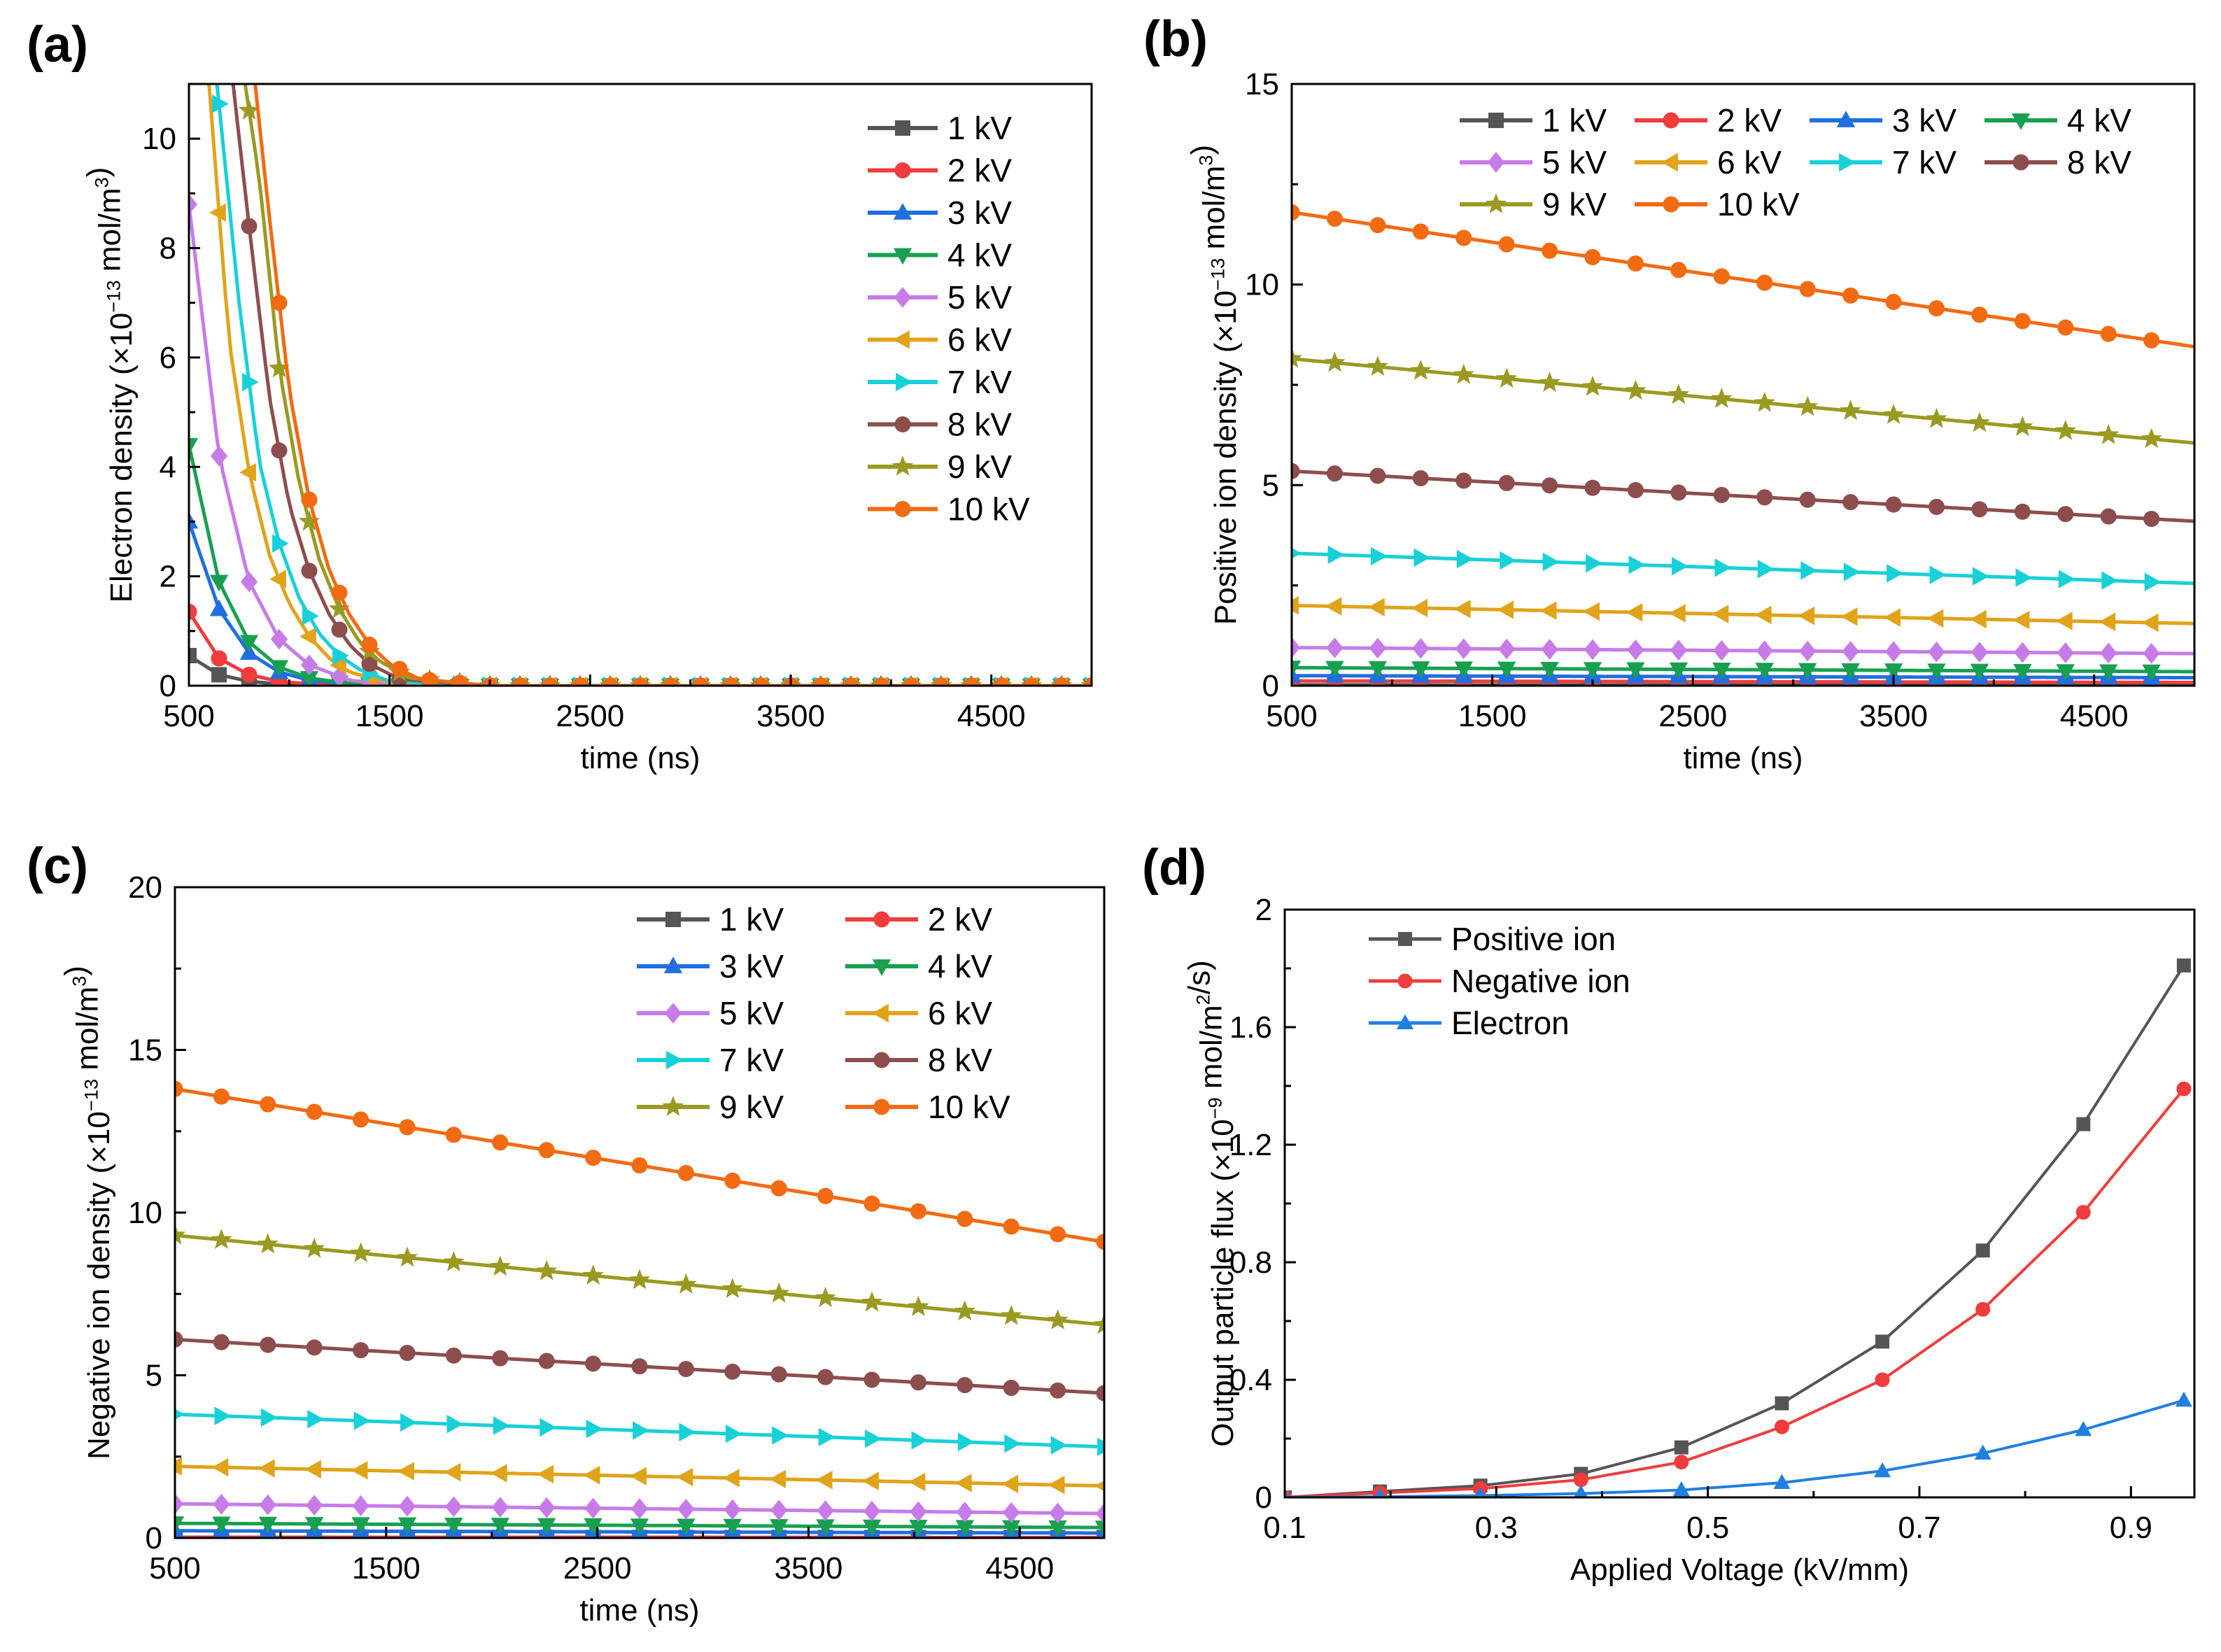 This screenshot has width=2221, height=1652. What do you see at coordinates (1727, 568) in the screenshot?
I see `markers-7-kv` at bounding box center [1727, 568].